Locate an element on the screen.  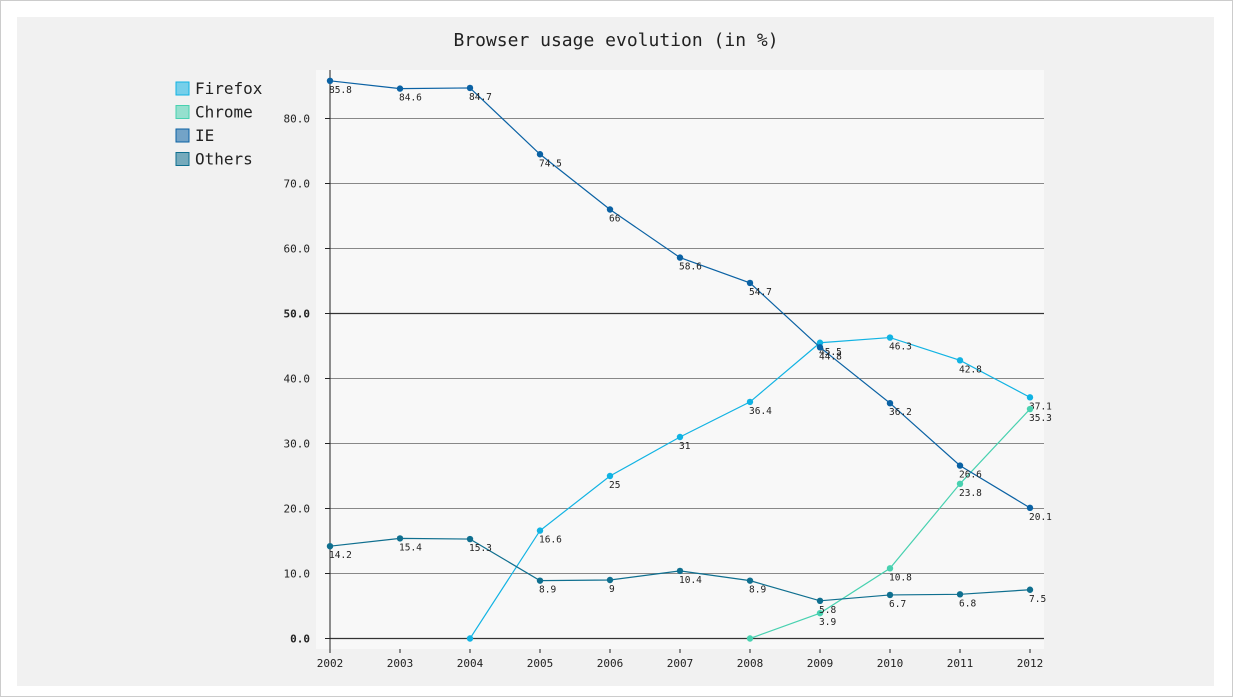
ie-value-label: 84.7 is located at coordinates (480, 97).